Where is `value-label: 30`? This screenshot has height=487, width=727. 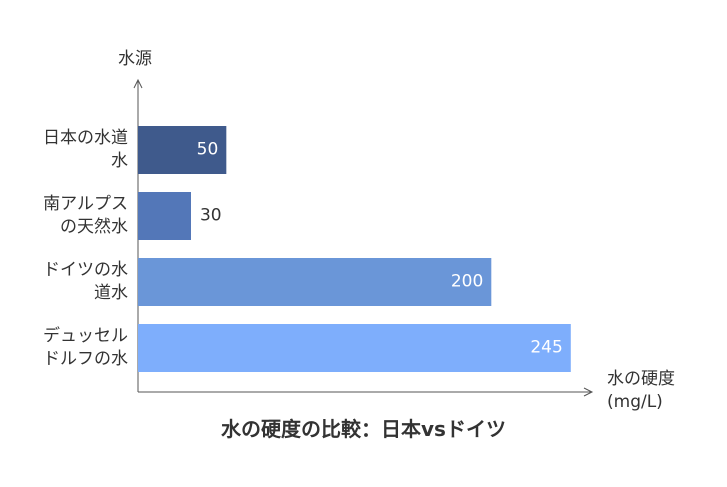
value-label: 30 is located at coordinates (210, 215).